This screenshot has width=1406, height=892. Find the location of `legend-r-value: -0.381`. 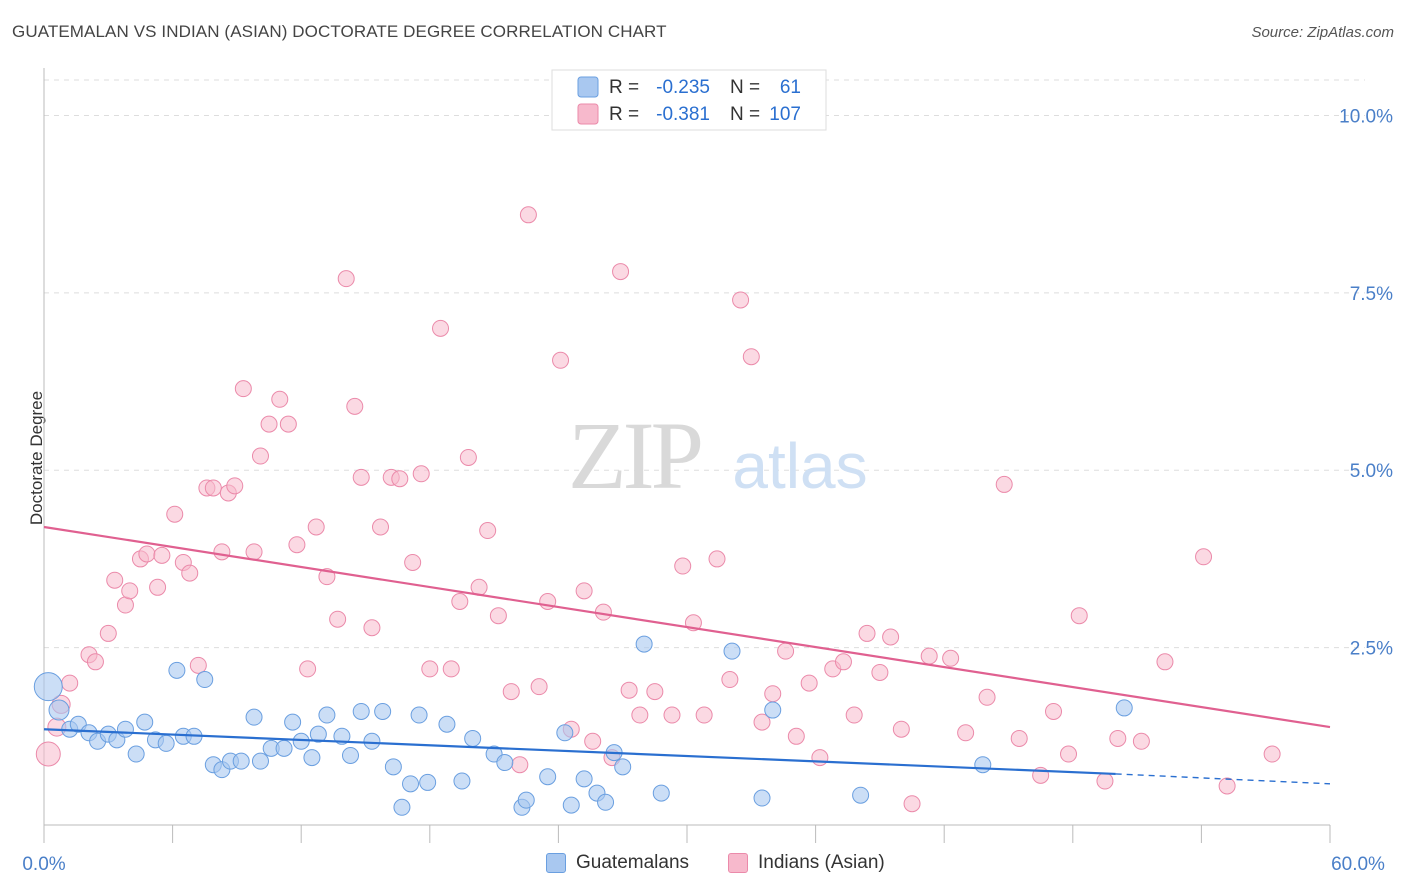

legend-r-value: -0.381 is located at coordinates (683, 114).